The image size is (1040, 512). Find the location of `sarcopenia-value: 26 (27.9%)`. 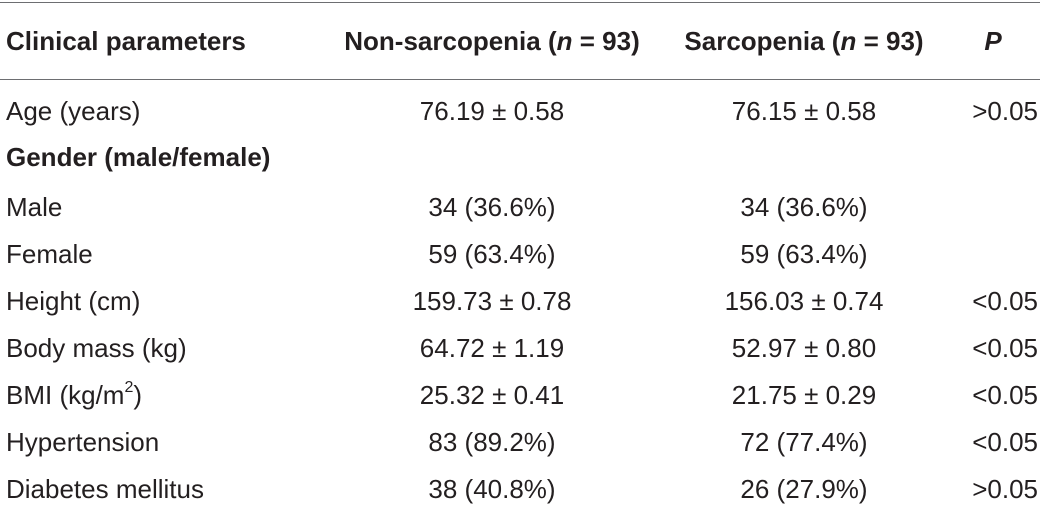

sarcopenia-value: 26 (27.9%) is located at coordinates (804, 489).